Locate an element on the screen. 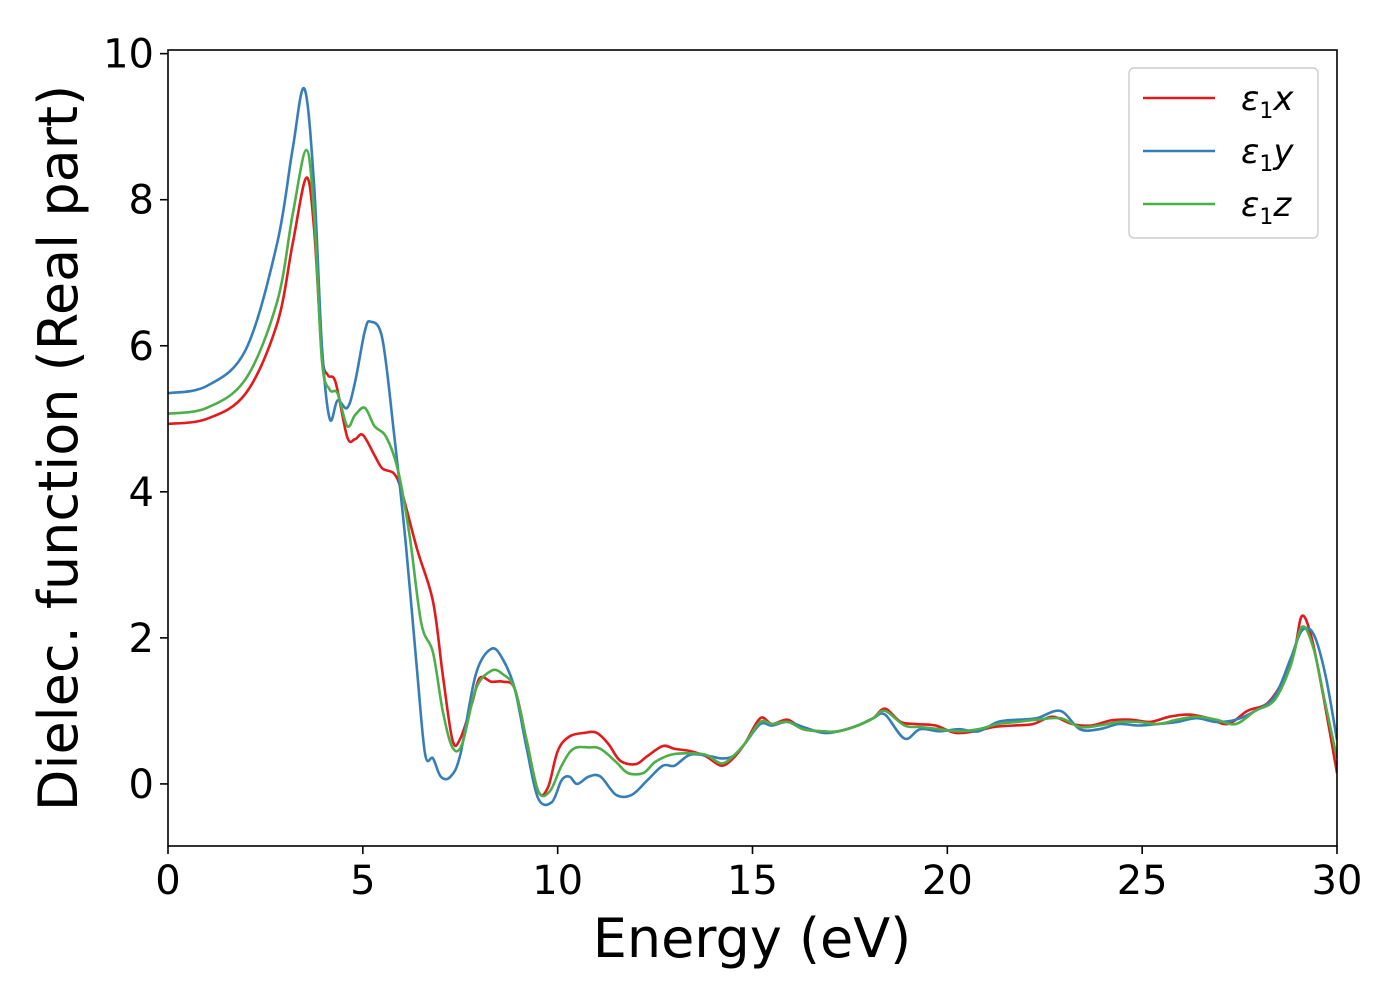 This screenshot has width=1400, height=1000. x-tick-label: 15 is located at coordinates (752, 881).